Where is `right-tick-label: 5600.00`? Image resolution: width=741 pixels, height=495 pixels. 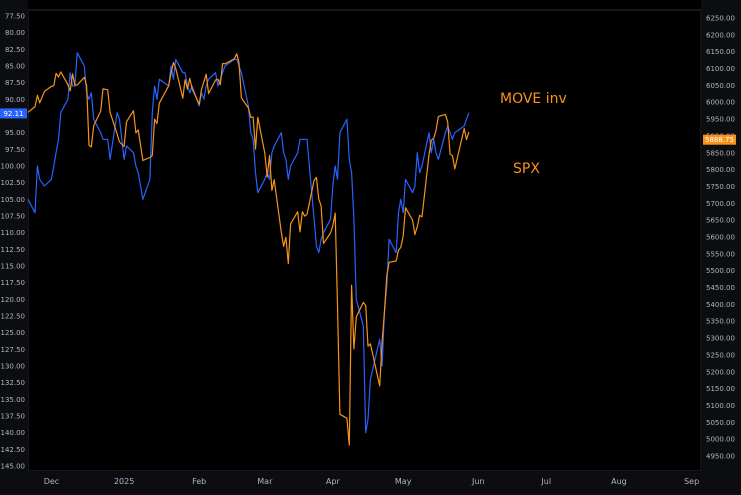
right-tick-label: 5600.00 is located at coordinates (720, 238).